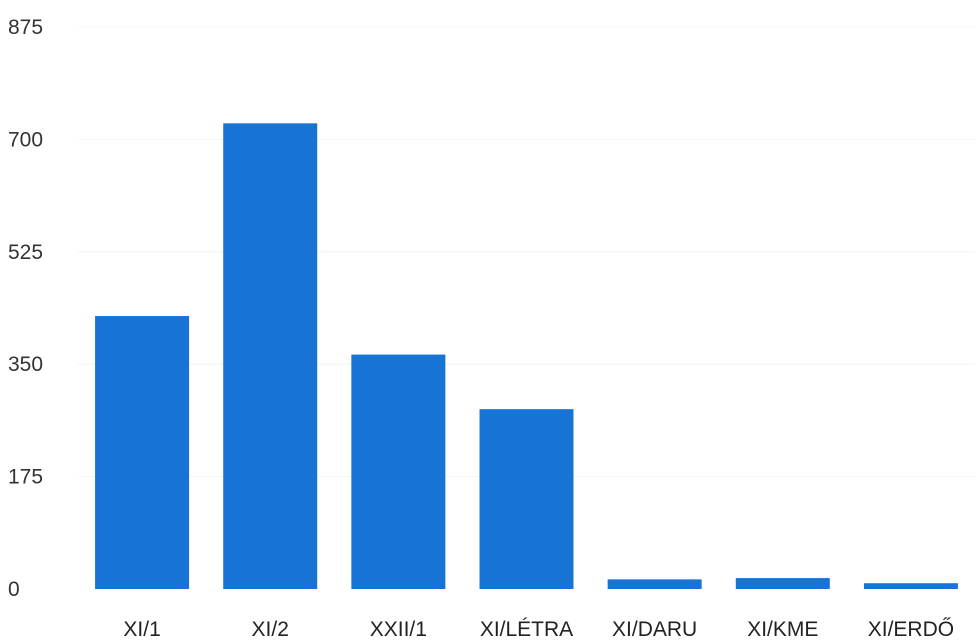 The height and width of the screenshot is (641, 979). I want to click on x-category-label: XI/2, so click(270, 629).